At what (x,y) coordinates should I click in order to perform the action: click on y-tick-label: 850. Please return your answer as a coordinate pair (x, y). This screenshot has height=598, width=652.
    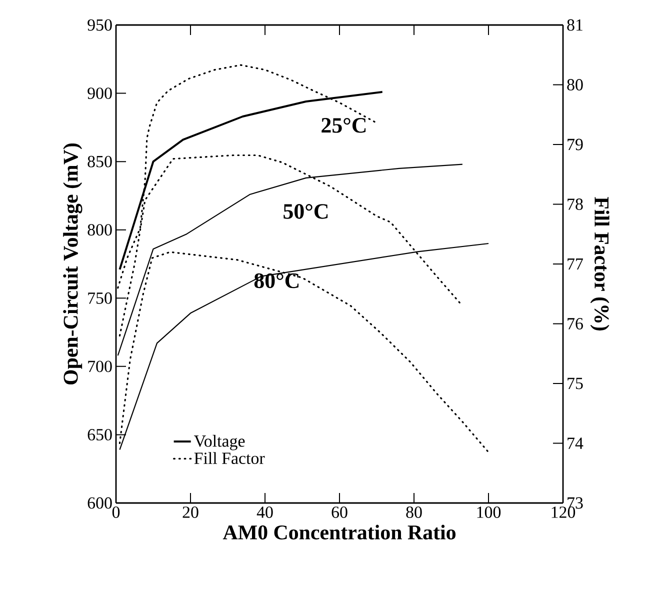
    Looking at the image, I should click on (100, 162).